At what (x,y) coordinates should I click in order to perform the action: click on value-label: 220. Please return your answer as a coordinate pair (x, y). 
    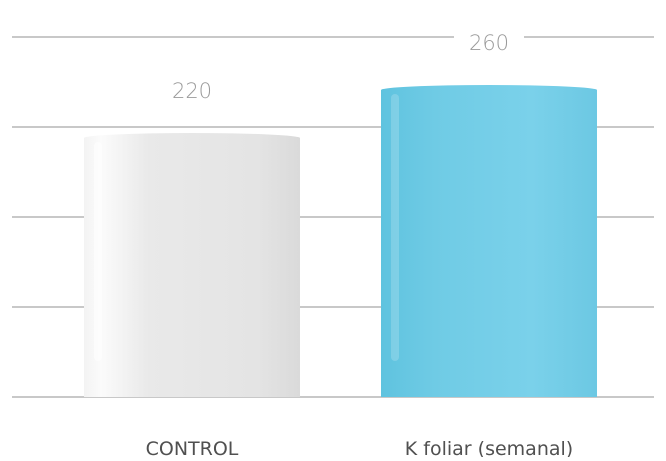
    Looking at the image, I should click on (192, 91).